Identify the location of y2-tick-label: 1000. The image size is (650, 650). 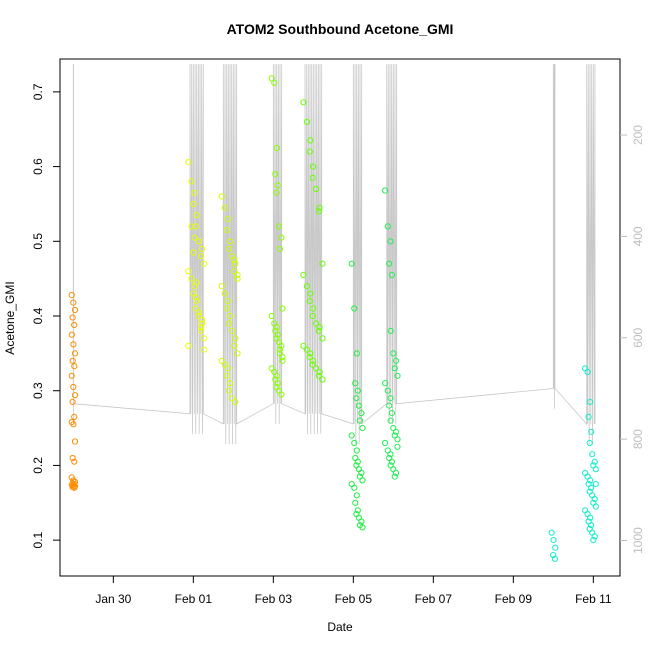
(638, 540).